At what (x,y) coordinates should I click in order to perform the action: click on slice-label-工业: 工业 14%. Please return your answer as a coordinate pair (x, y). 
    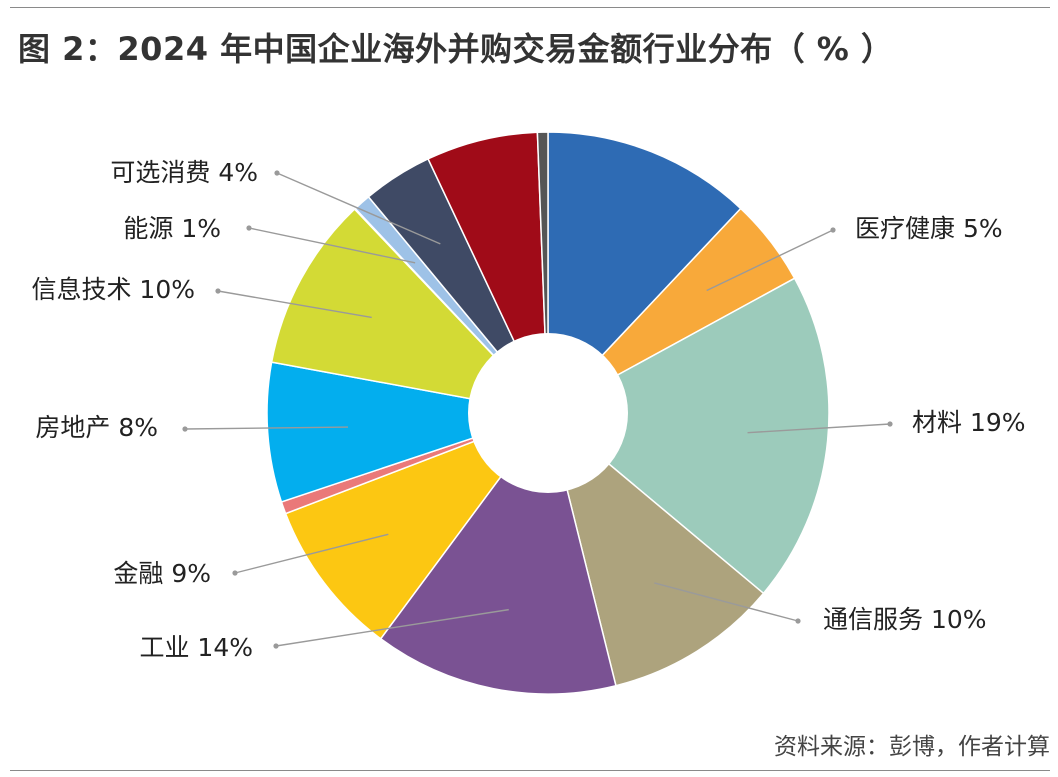
    Looking at the image, I should click on (196, 647).